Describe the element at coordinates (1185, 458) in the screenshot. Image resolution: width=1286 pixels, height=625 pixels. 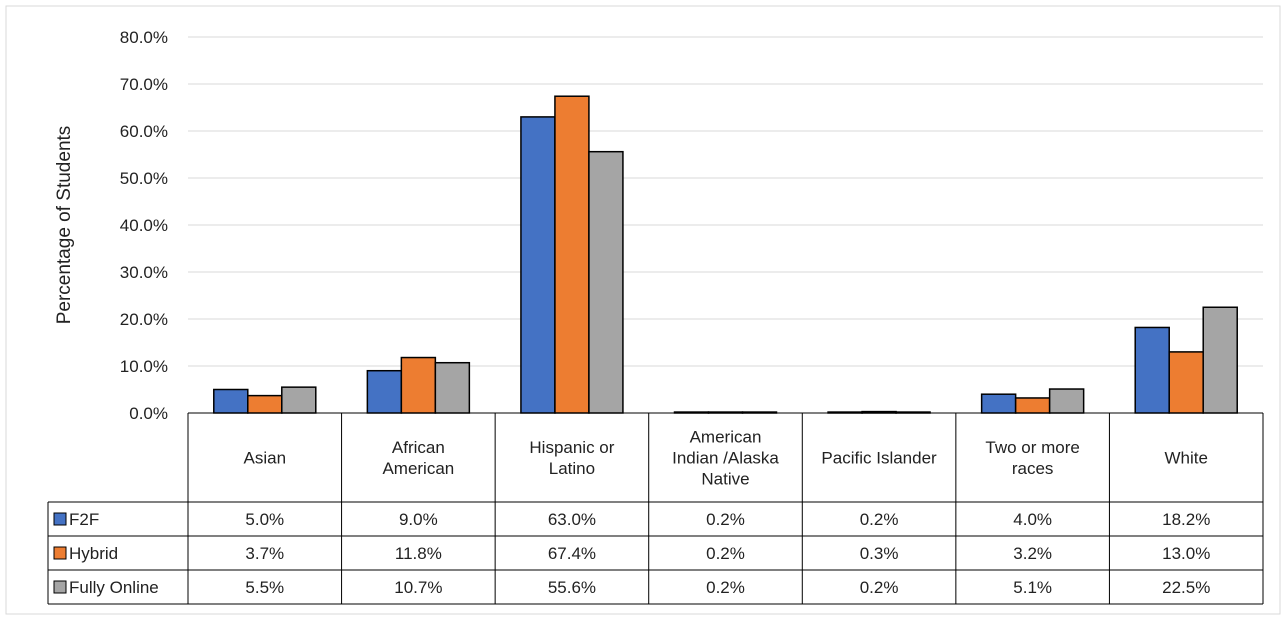
I see `category-label: White` at that location.